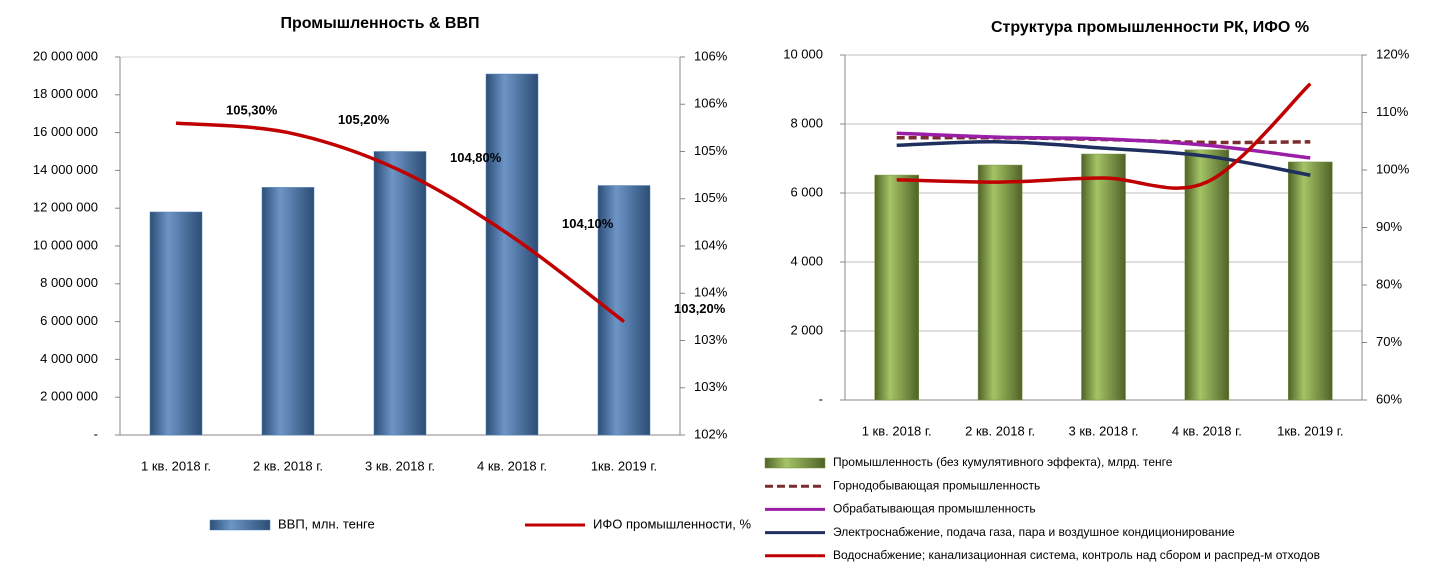 The width and height of the screenshot is (1440, 567). What do you see at coordinates (1389, 226) in the screenshot?
I see `y2-tick-label: 90%` at bounding box center [1389, 226].